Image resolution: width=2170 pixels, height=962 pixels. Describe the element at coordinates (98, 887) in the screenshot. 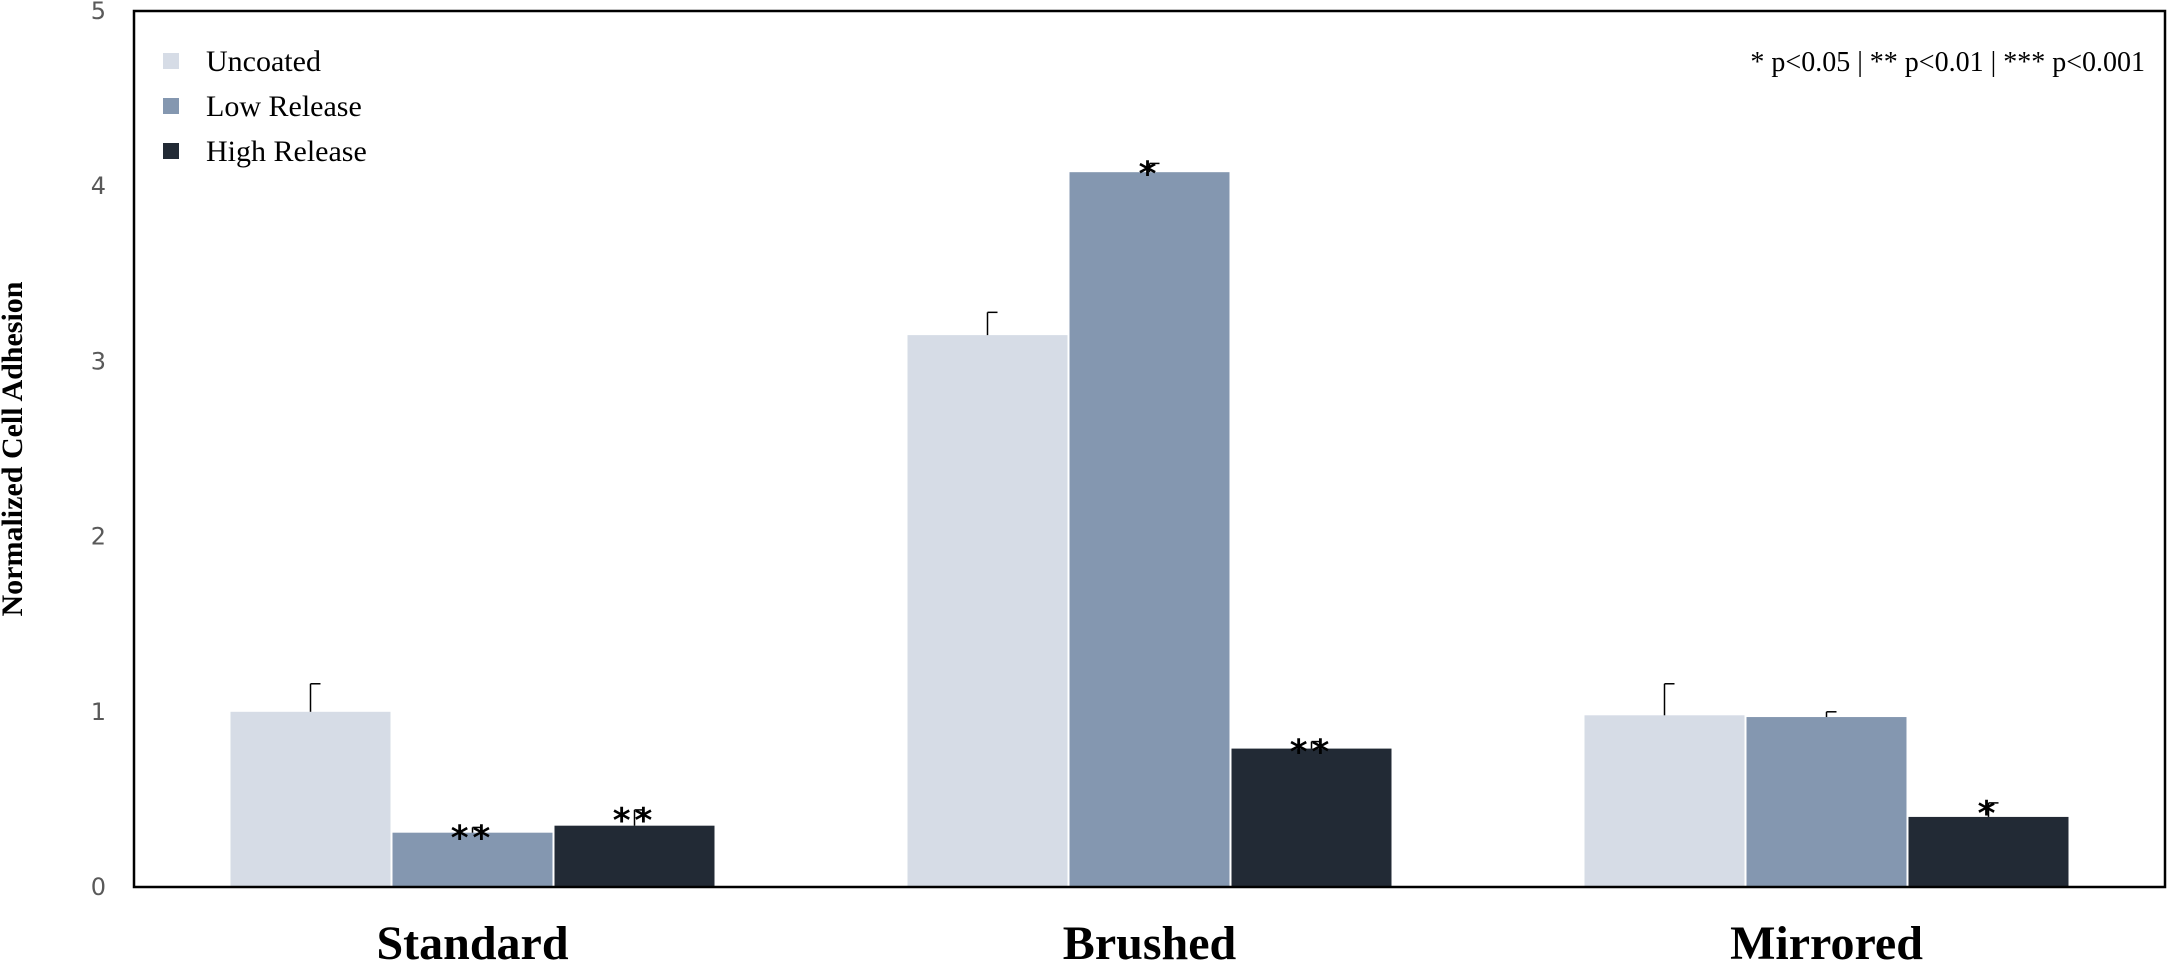

I see `y-tick-label: 0` at that location.